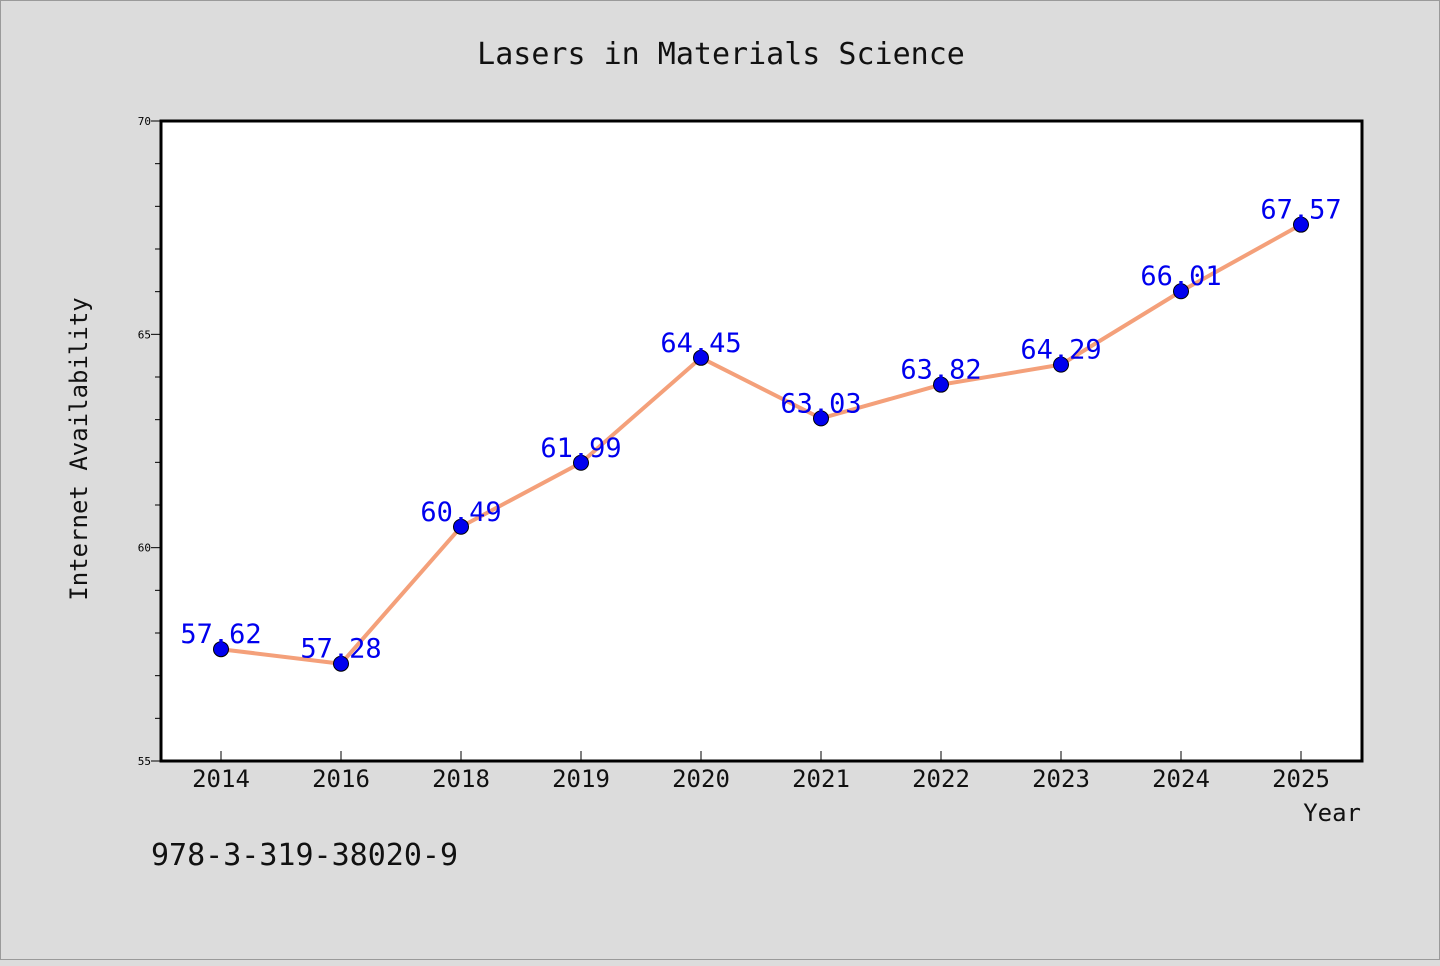 The width and height of the screenshot is (1440, 966). Describe the element at coordinates (1300, 210) in the screenshot. I see `data-label: 67.57` at that location.